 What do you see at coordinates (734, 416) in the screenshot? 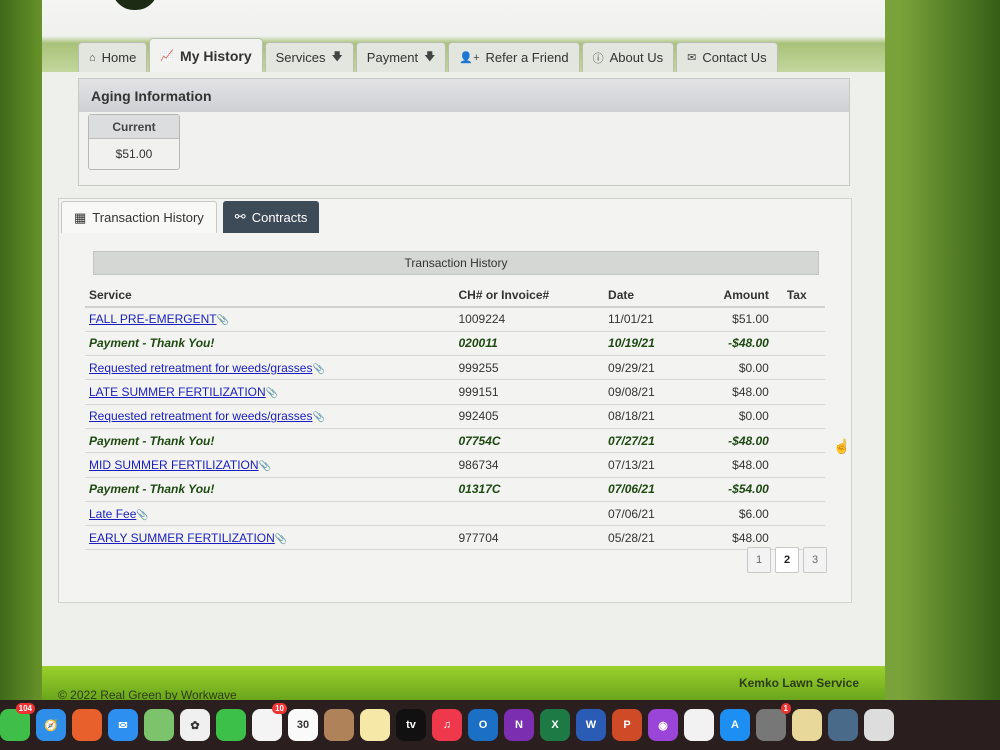
I see `amount-cell: $0.00` at bounding box center [734, 416].